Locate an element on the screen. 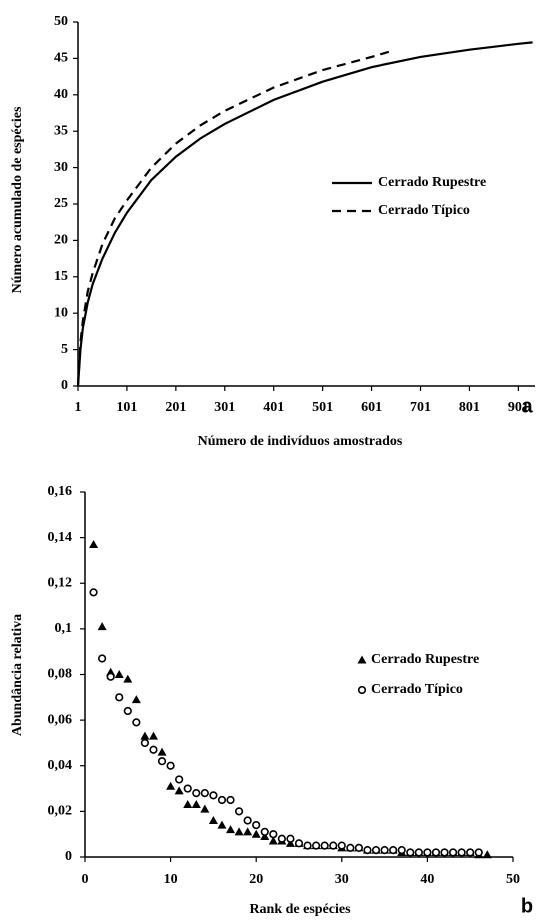 The width and height of the screenshot is (541, 921). y-tick-label: 40 is located at coordinates (61, 94).